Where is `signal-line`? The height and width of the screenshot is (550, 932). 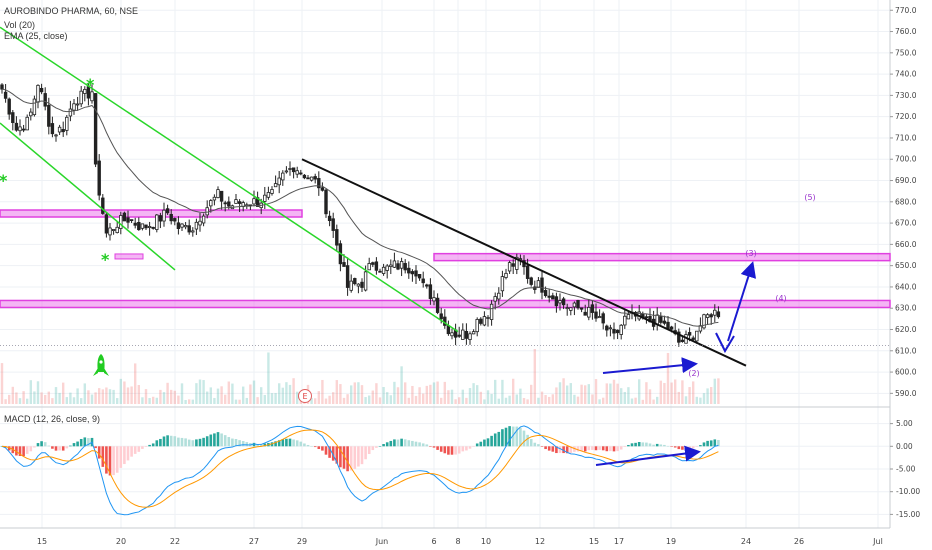 signal-line is located at coordinates (360, 468).